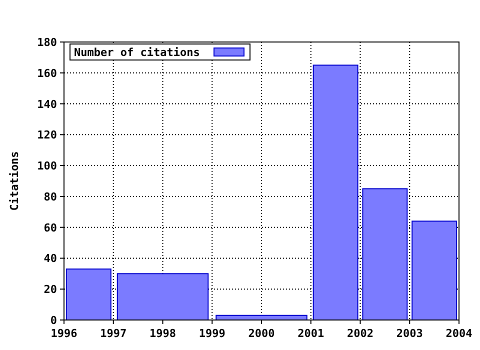  Describe the element at coordinates (409, 333) in the screenshot. I see `x-tick-label: 2003` at that location.